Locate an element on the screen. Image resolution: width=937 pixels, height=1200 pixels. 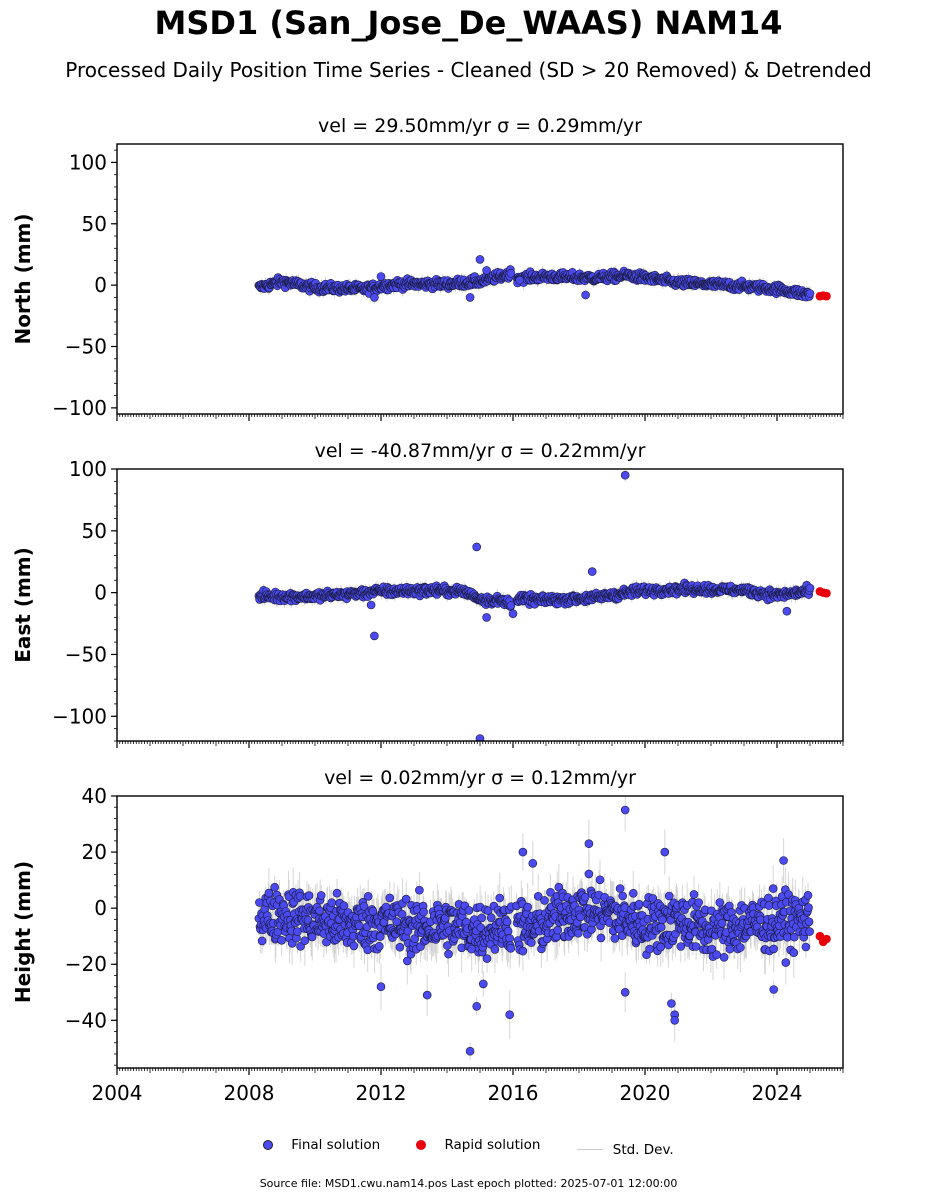
panel-title: vel = 29.50mm/yr σ = 0.29mm/yr is located at coordinates (480, 126).